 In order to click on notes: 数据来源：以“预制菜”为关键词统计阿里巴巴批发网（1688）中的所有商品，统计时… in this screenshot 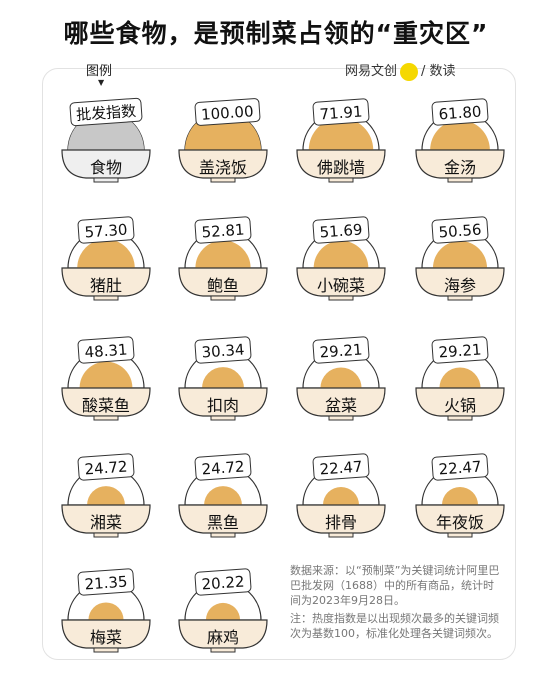, I will do `click(395, 603)`.